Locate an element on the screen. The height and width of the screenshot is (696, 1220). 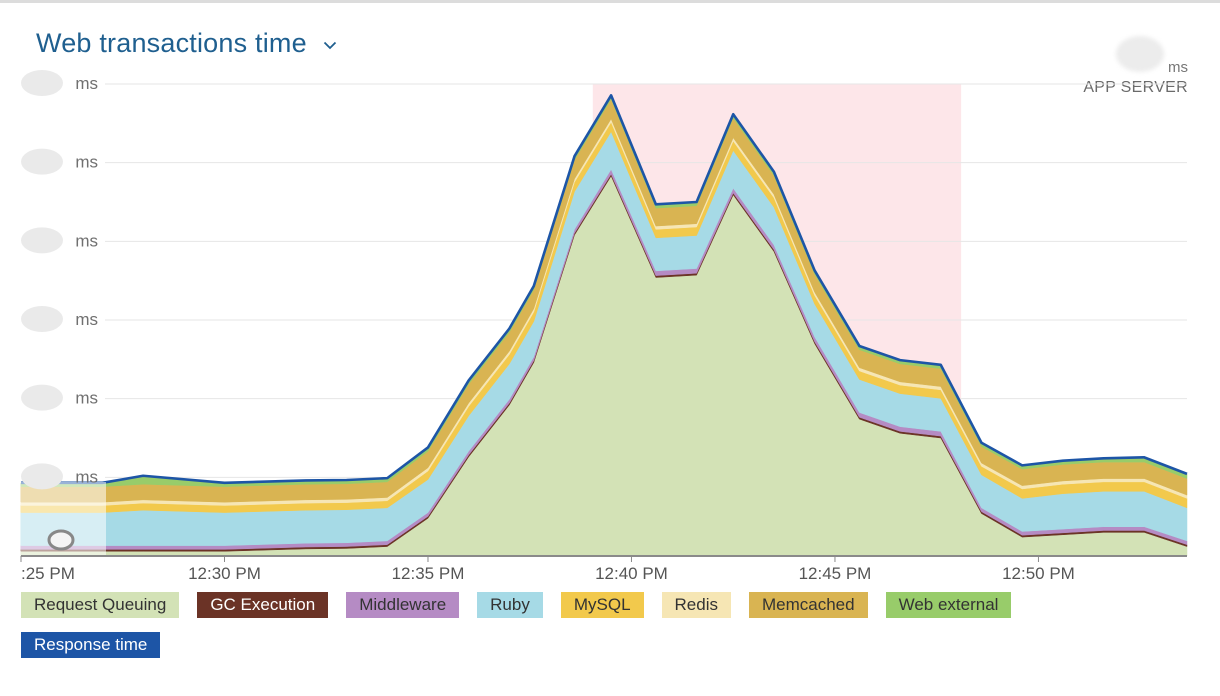
x-tick-label: 12:40 PM is located at coordinates (631, 573).